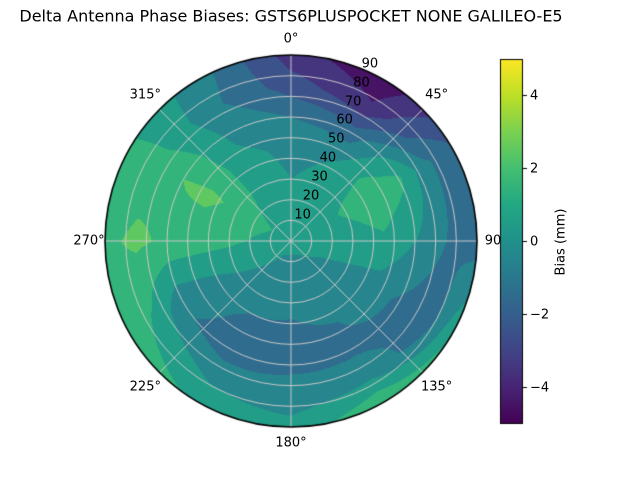  Describe the element at coordinates (561, 242) in the screenshot. I see `colorbar-axis-label: Bias (mm)` at that location.